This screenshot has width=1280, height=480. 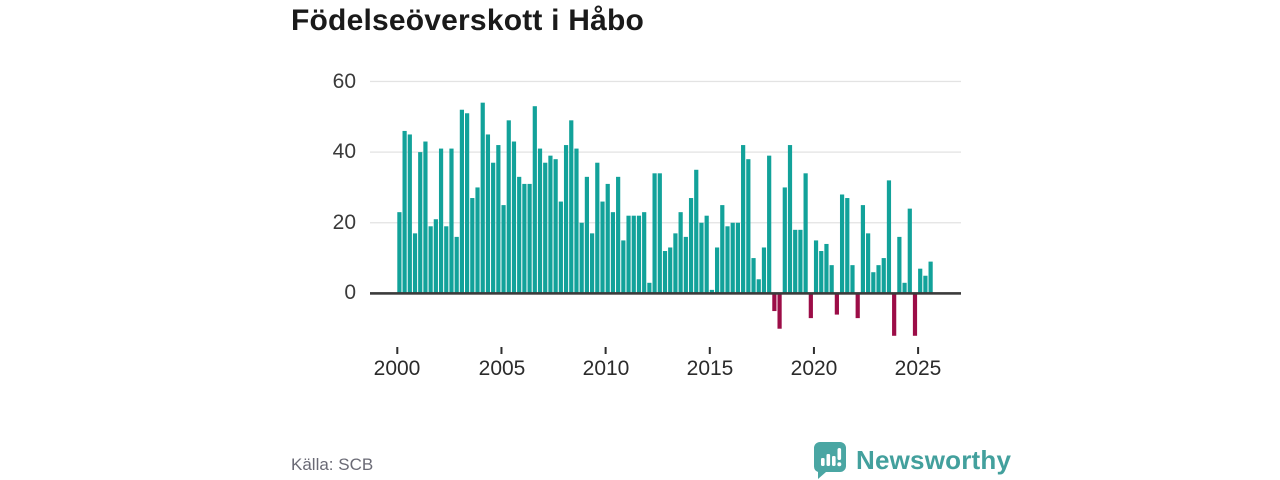 I want to click on bar-2004-Q1, so click(x=482, y=198).